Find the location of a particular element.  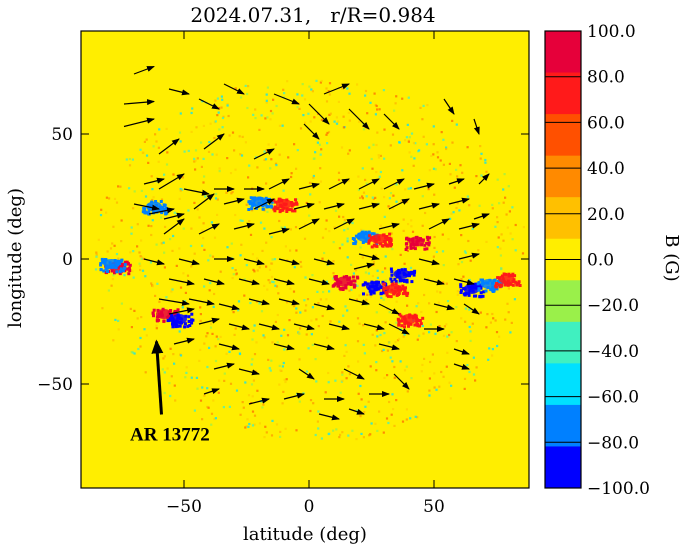

colorbar-tick-label: −100.0 is located at coordinates (618, 489).